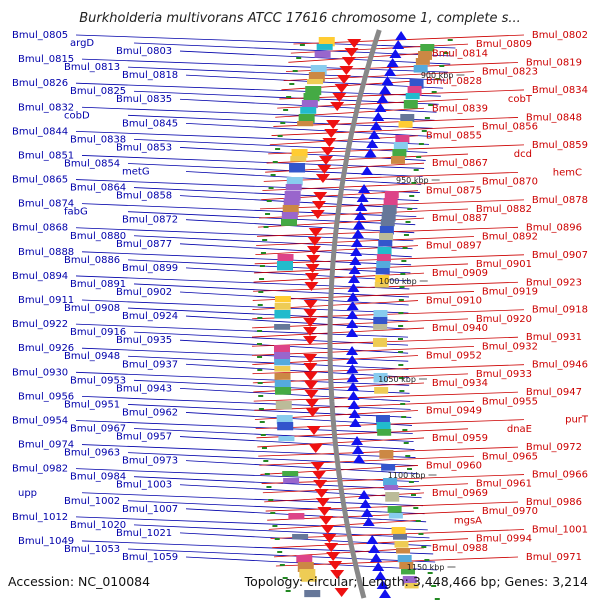  I want to click on gene-label: Bmul_0882, so click(504, 209).